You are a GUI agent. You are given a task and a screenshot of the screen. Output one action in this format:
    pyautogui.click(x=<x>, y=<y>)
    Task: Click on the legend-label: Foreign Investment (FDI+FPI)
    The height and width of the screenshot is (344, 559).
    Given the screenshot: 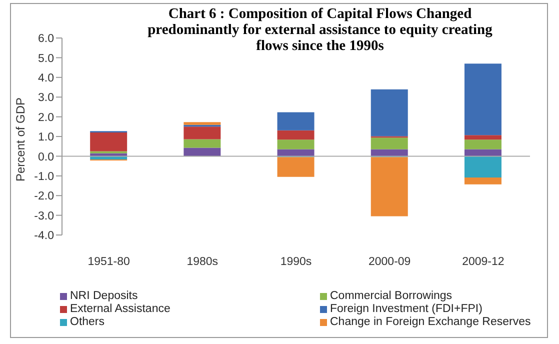 What is the action you would take?
    pyautogui.click(x=406, y=309)
    